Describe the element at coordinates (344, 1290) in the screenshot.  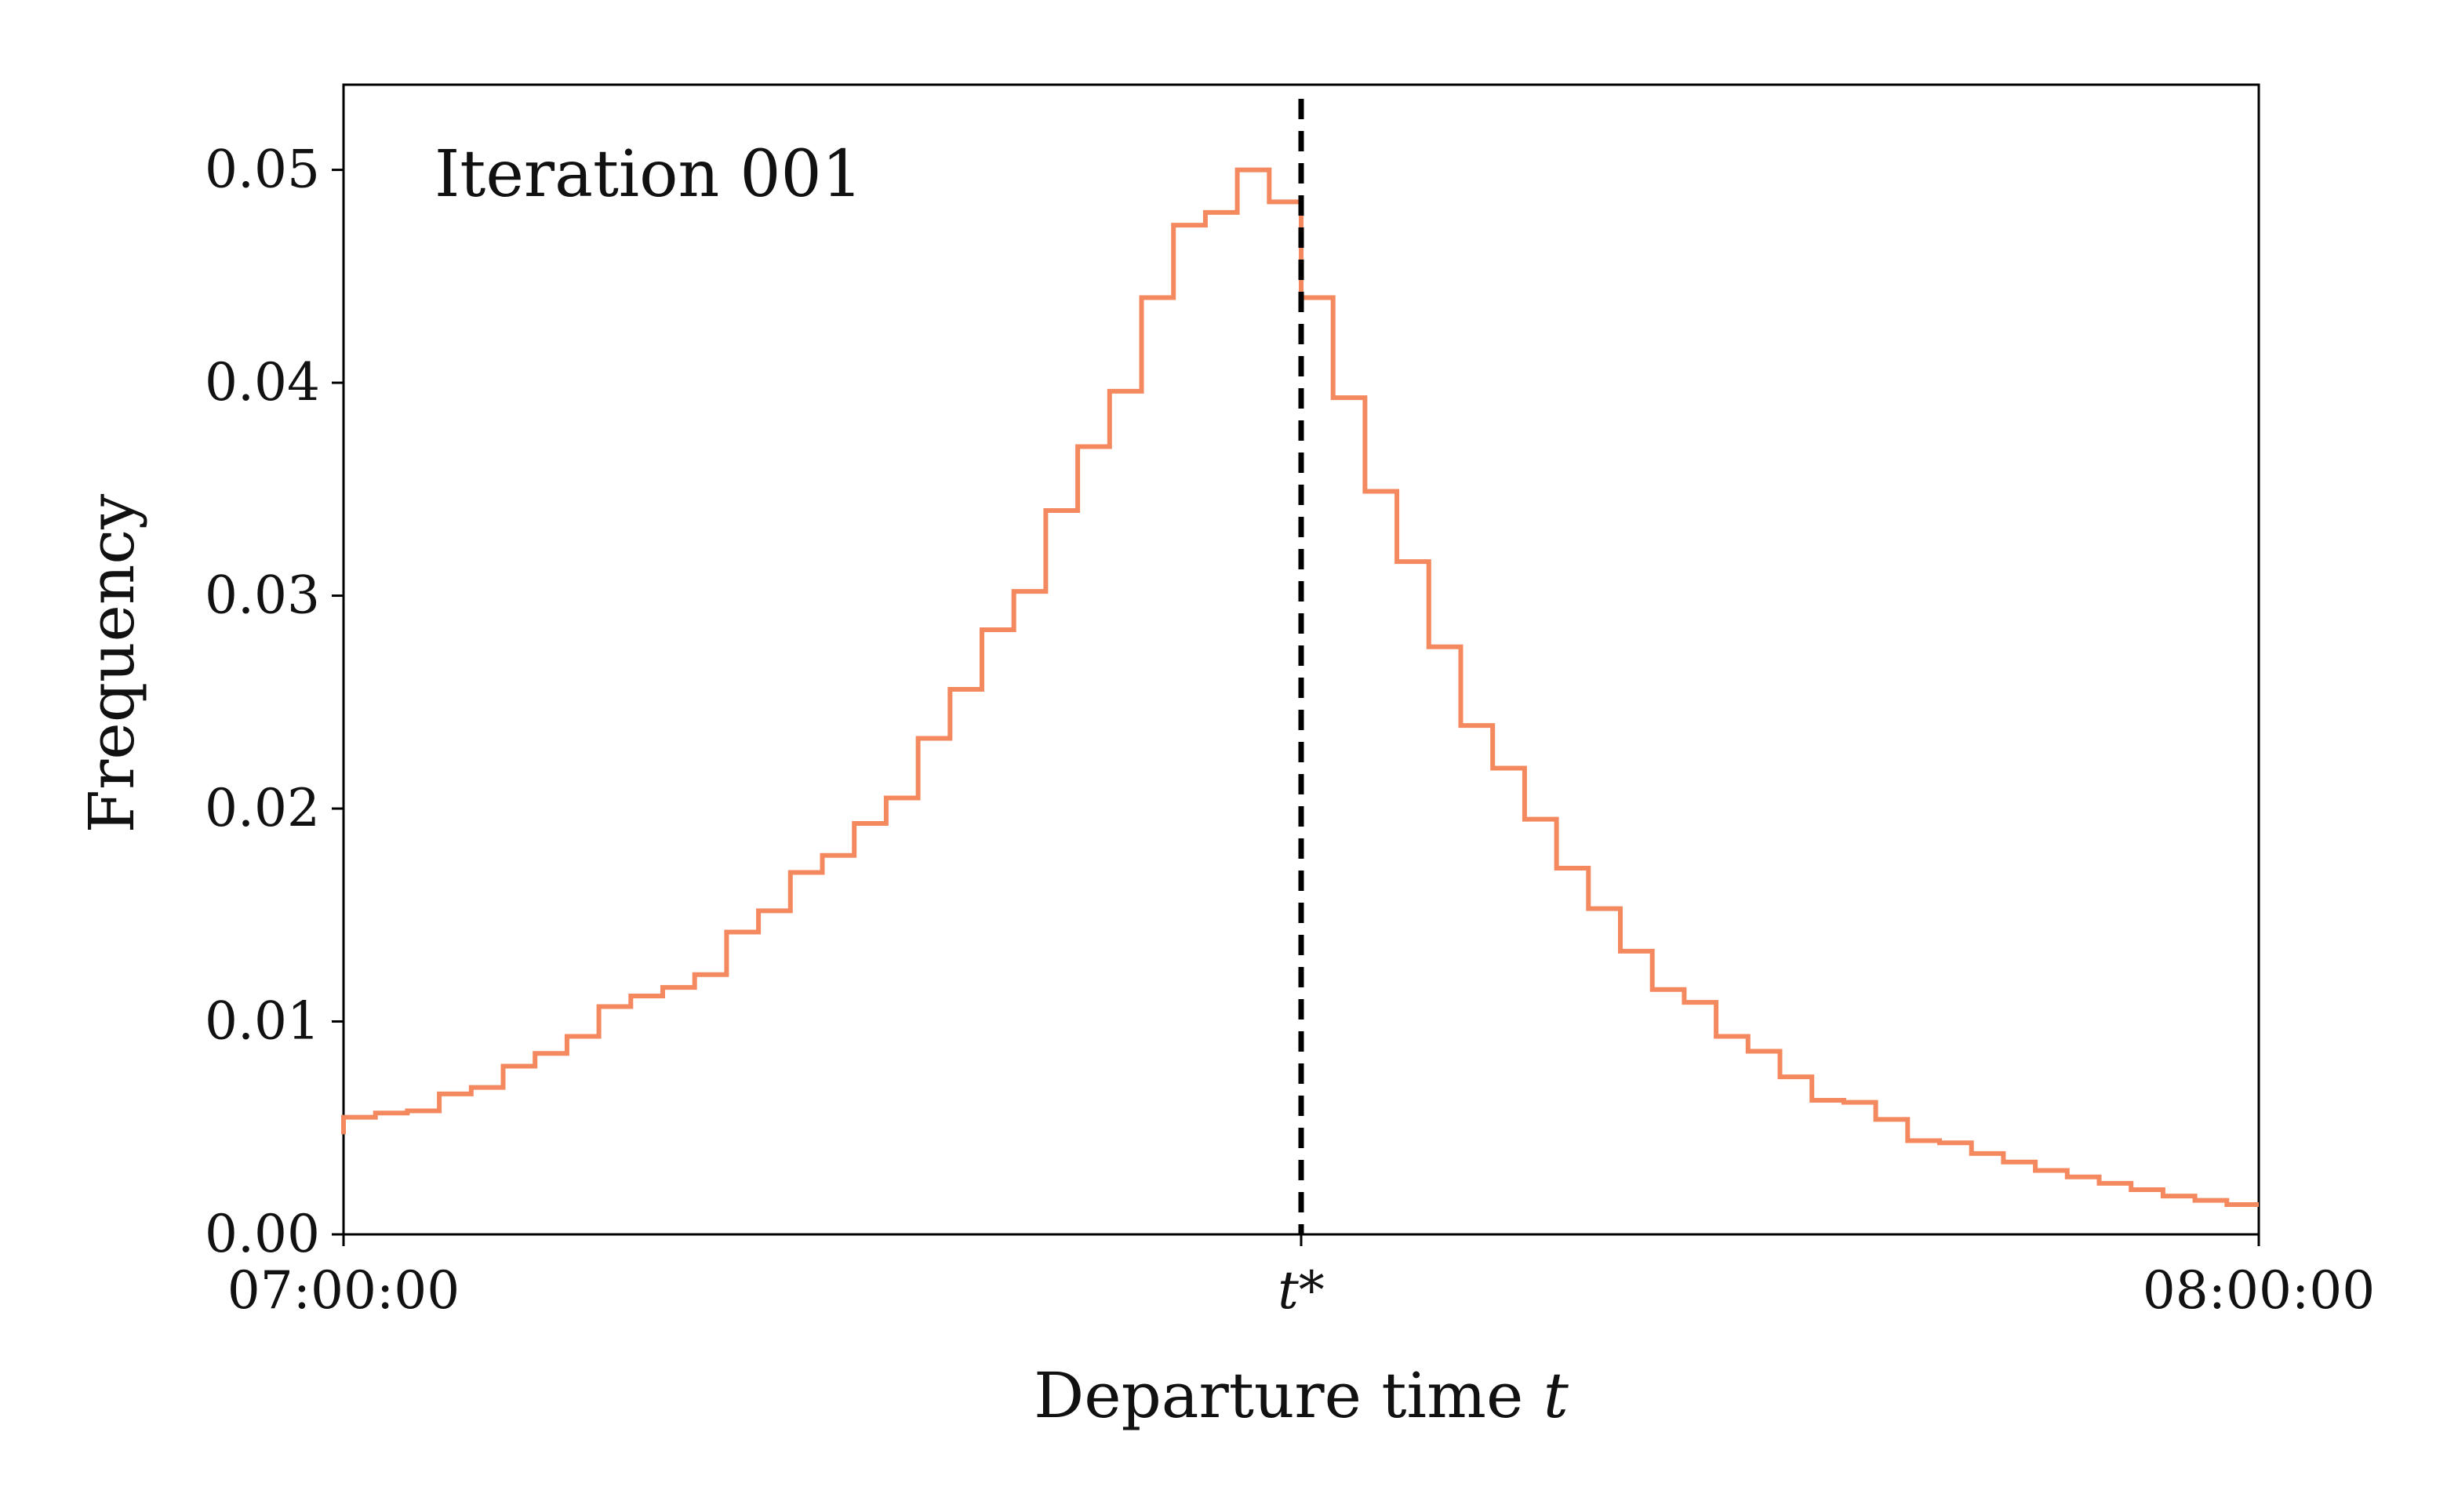
I see `x-tick-label: 07:00:00` at that location.